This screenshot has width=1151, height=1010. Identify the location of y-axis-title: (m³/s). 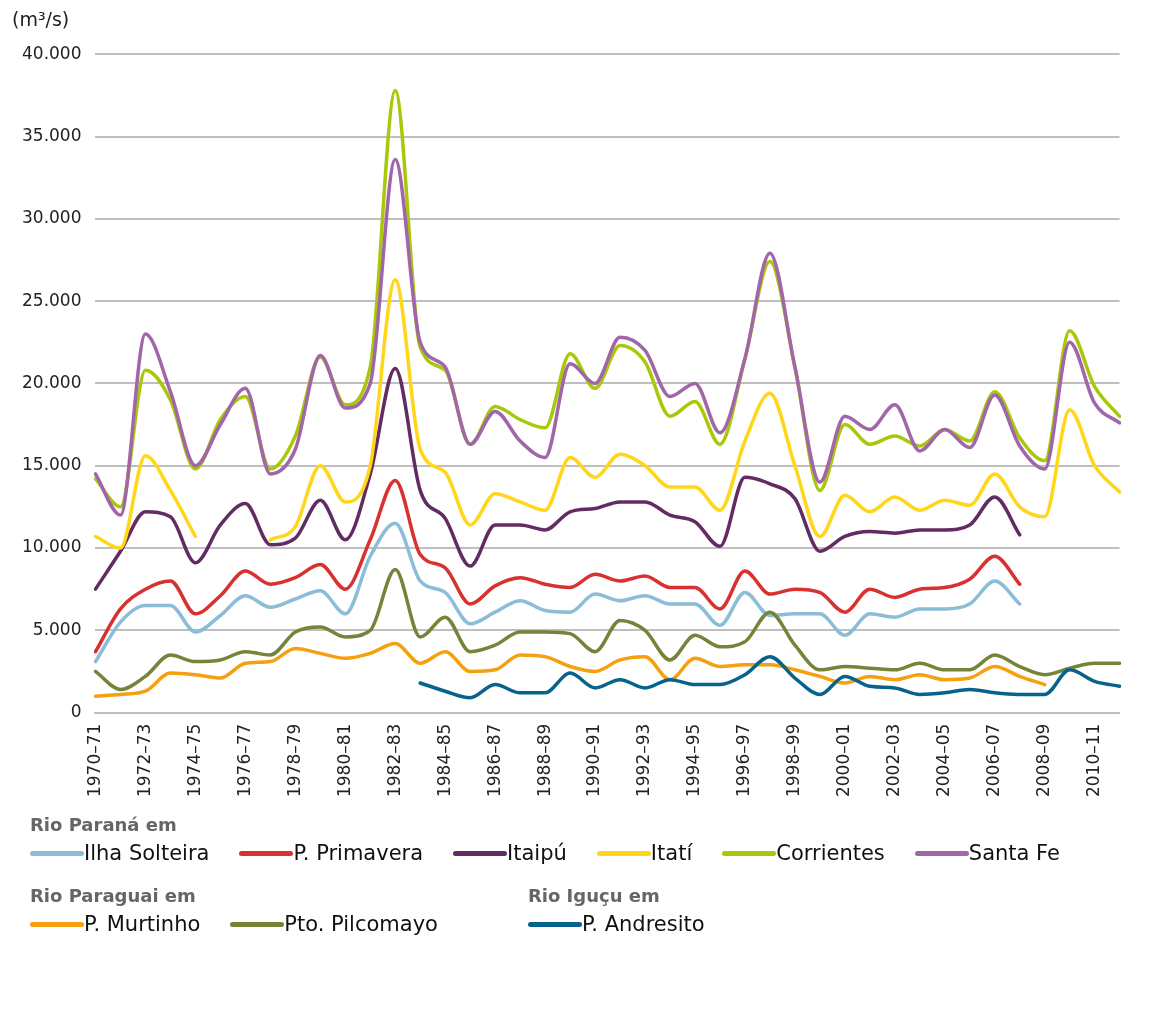
(41, 19).